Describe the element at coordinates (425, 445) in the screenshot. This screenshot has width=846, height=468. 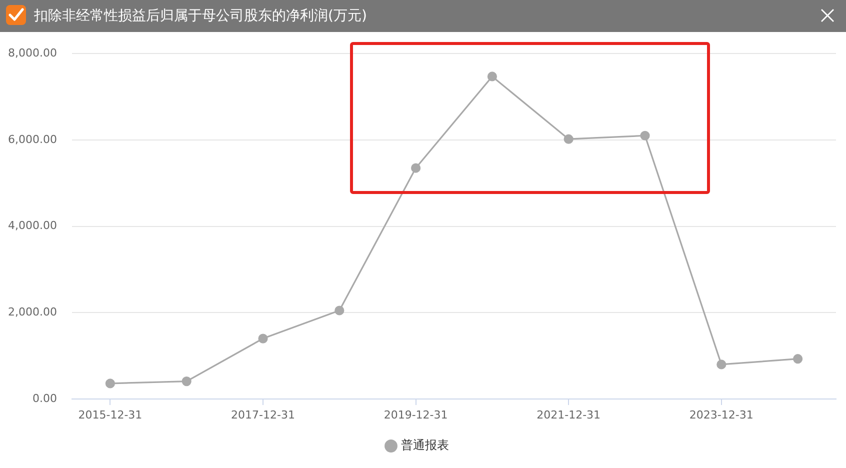
I see `legend-label: 普通报表` at that location.